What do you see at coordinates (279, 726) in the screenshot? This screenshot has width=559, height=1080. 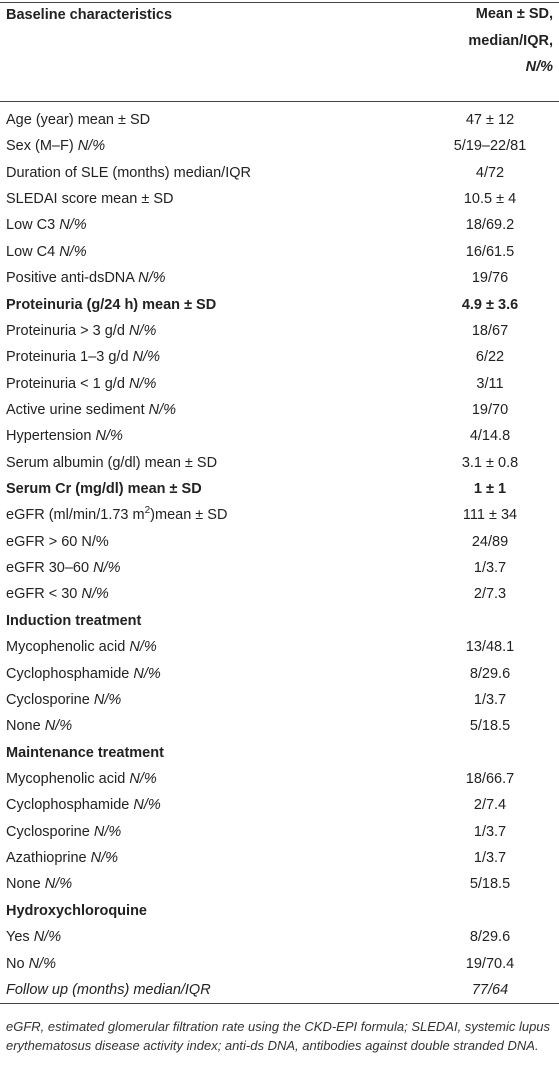 I see `table-row: None N/% 5/18.5` at bounding box center [279, 726].